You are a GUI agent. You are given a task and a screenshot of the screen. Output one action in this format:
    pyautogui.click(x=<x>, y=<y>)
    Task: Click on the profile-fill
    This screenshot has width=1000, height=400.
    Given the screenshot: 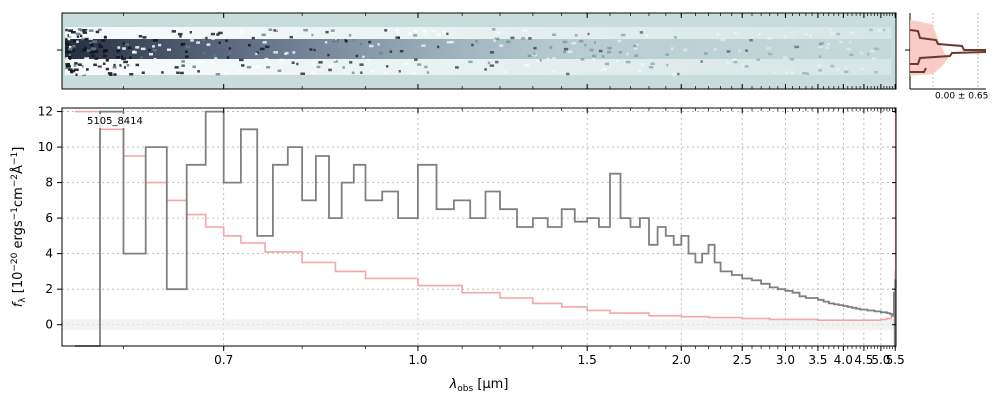 What is the action you would take?
    pyautogui.click(x=929, y=48)
    